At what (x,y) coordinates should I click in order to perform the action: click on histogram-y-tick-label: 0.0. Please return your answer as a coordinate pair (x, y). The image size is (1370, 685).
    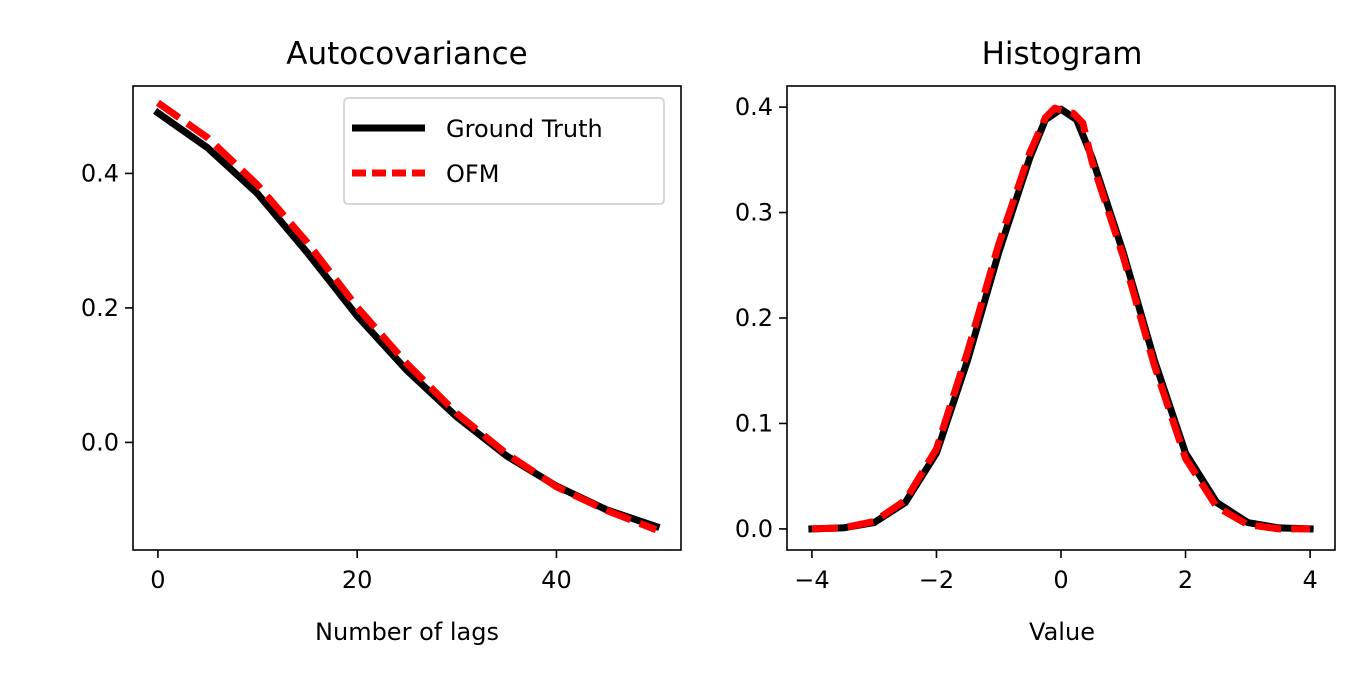
    Looking at the image, I should click on (754, 529).